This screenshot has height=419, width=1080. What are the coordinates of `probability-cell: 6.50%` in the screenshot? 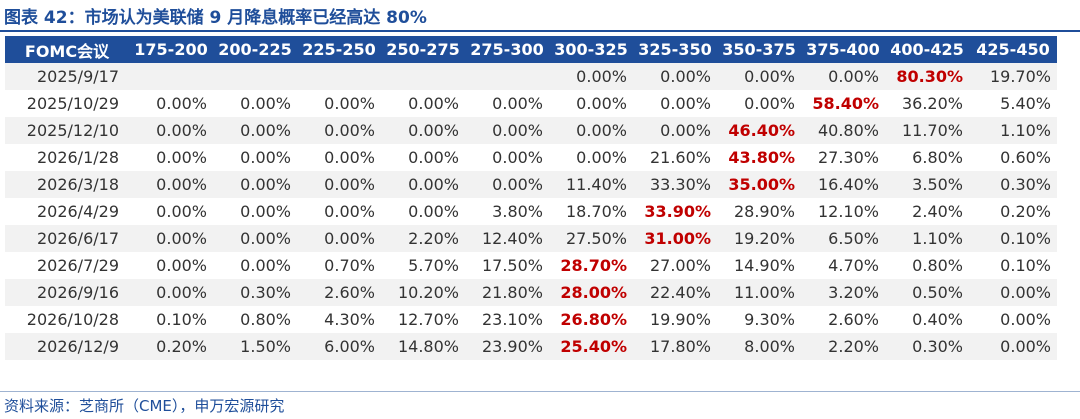 It's located at (843, 238).